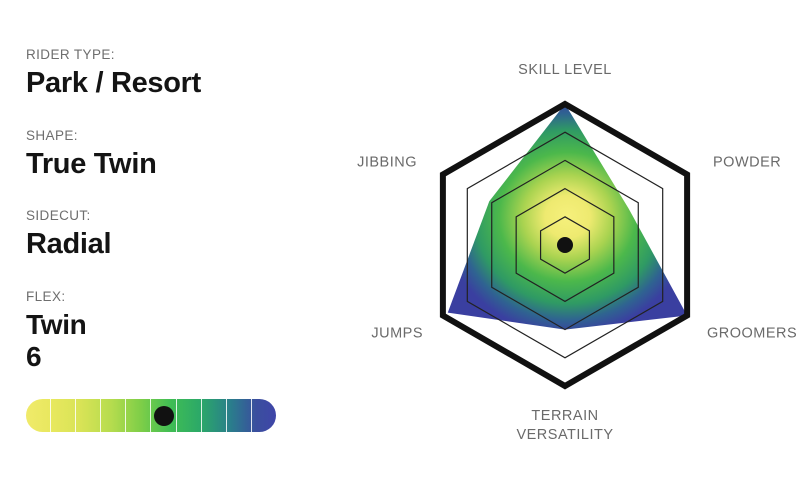 This screenshot has height=484, width=800. Describe the element at coordinates (564, 416) in the screenshot. I see `radar-label-terrain-versatility-line1: TERRAIN` at that location.